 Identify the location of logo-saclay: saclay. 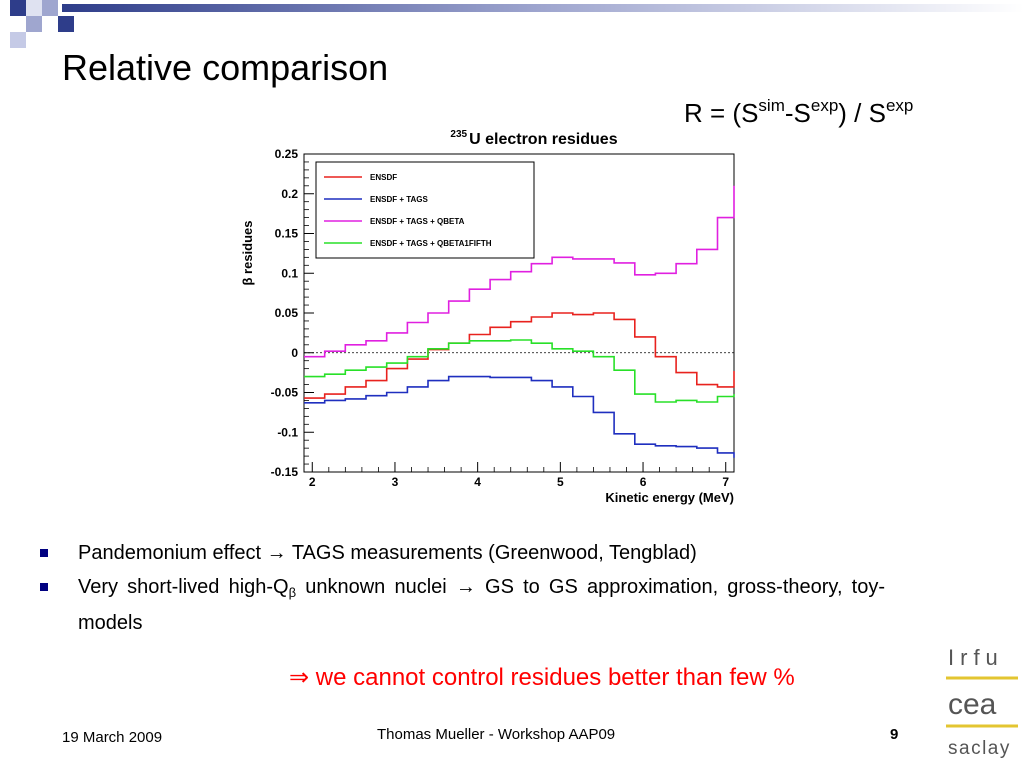
(979, 748).